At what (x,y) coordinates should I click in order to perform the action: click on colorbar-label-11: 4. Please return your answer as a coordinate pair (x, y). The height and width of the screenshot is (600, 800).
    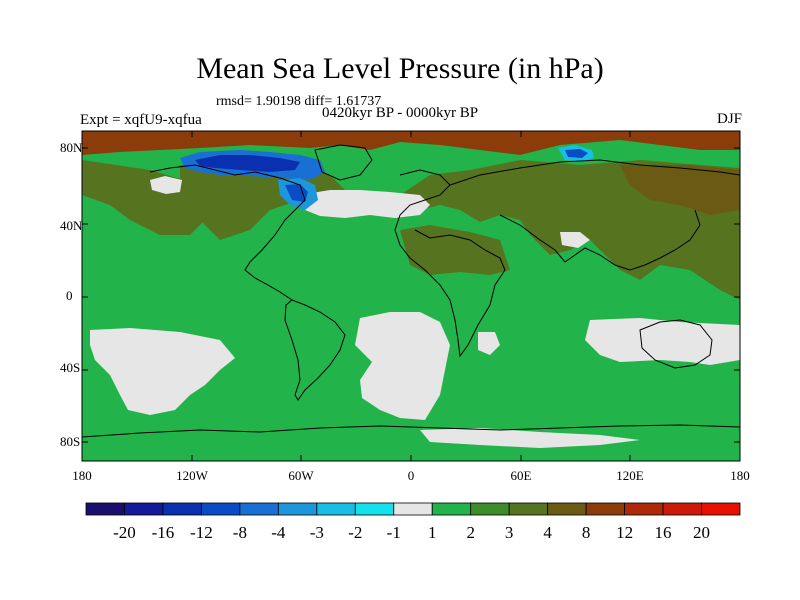
    Looking at the image, I should click on (547, 532).